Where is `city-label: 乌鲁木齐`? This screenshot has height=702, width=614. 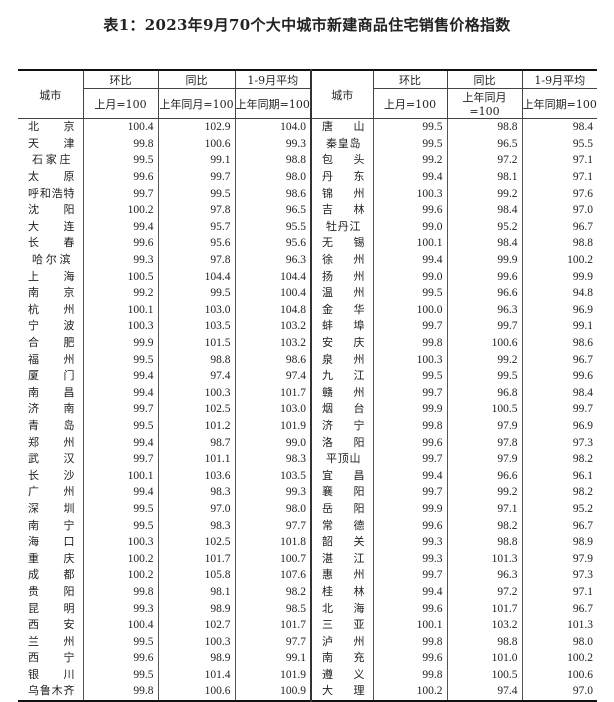
city-label: 乌鲁木齐 is located at coordinates (51, 691).